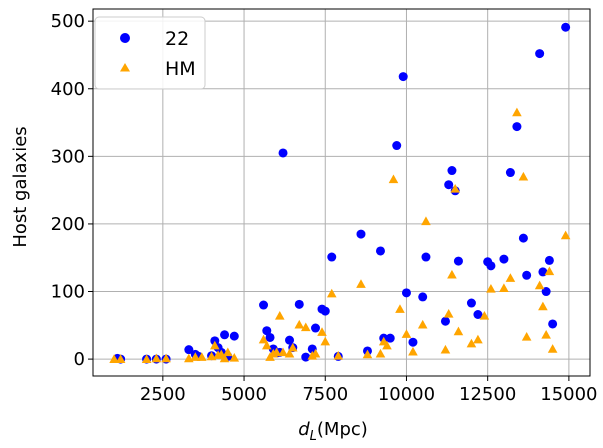 This screenshot has height=448, width=603. I want to click on legend-label-22: 22, so click(177, 39).